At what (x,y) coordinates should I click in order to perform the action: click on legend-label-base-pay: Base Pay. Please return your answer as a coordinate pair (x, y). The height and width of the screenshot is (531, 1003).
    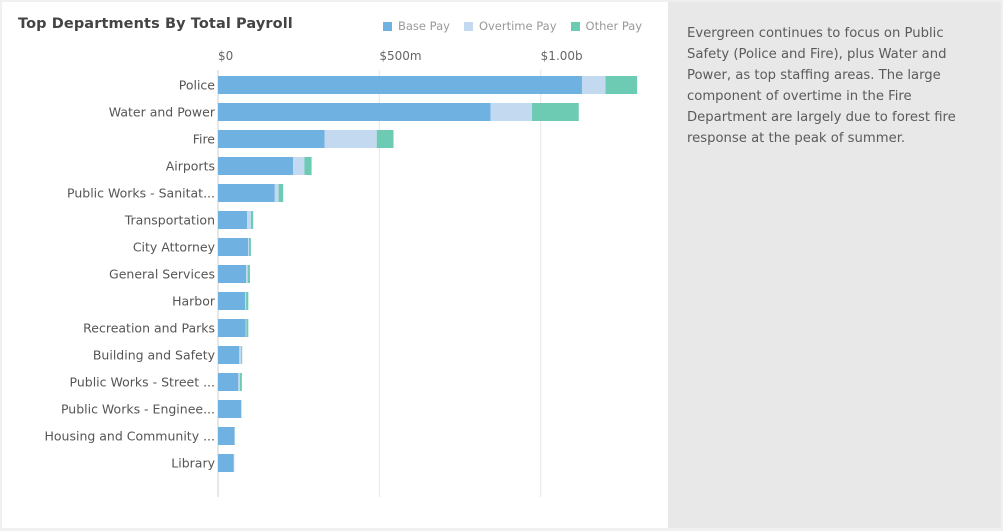
    Looking at the image, I should click on (424, 26).